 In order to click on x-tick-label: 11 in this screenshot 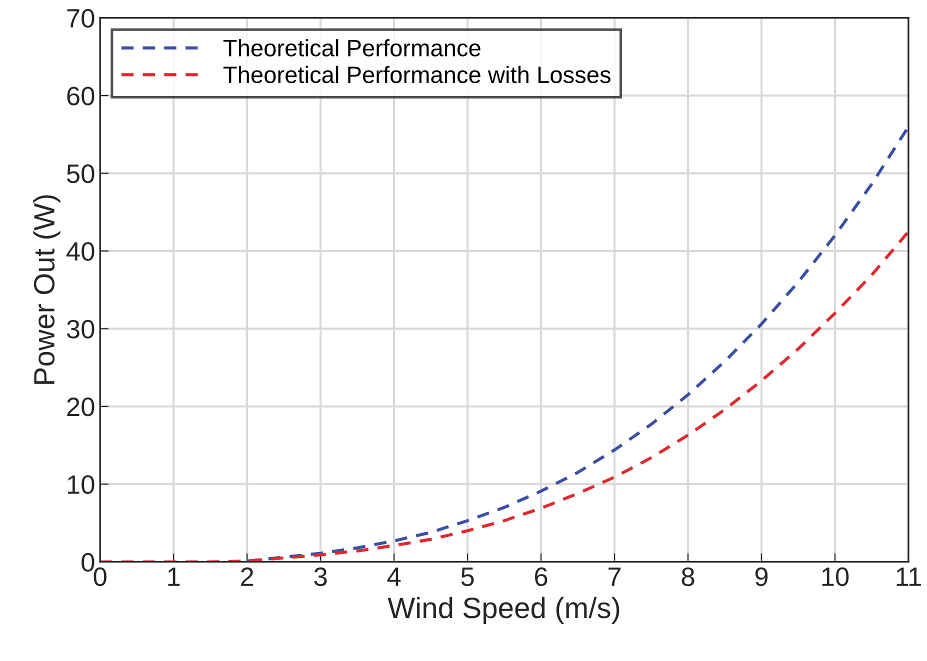, I will do `click(908, 577)`.